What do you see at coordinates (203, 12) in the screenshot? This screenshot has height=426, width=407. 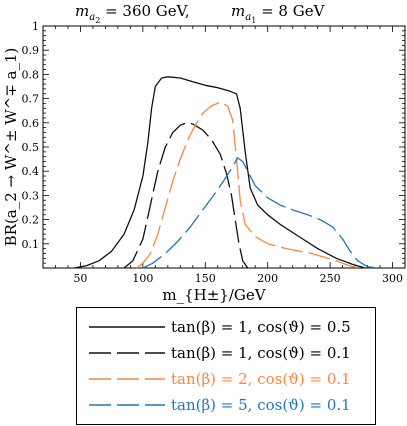 I see `chart-header: ma2 = 360 GeV, ma1 = 8 GeV` at bounding box center [203, 12].